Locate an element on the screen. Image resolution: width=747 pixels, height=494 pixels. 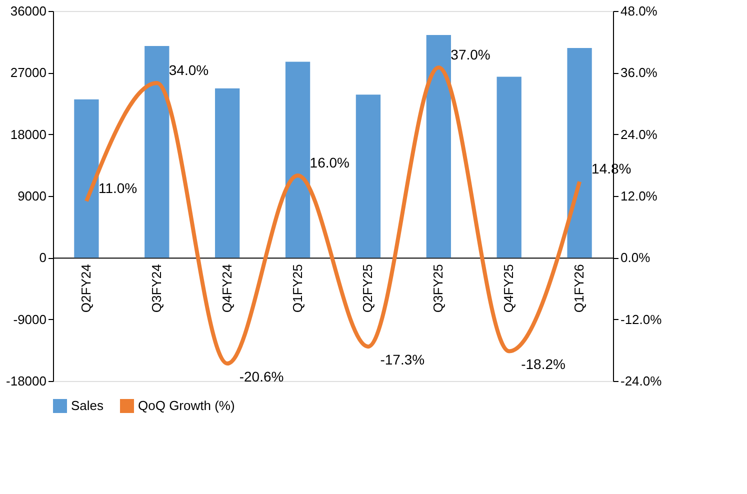
legend-label: Sales is located at coordinates (87, 405).